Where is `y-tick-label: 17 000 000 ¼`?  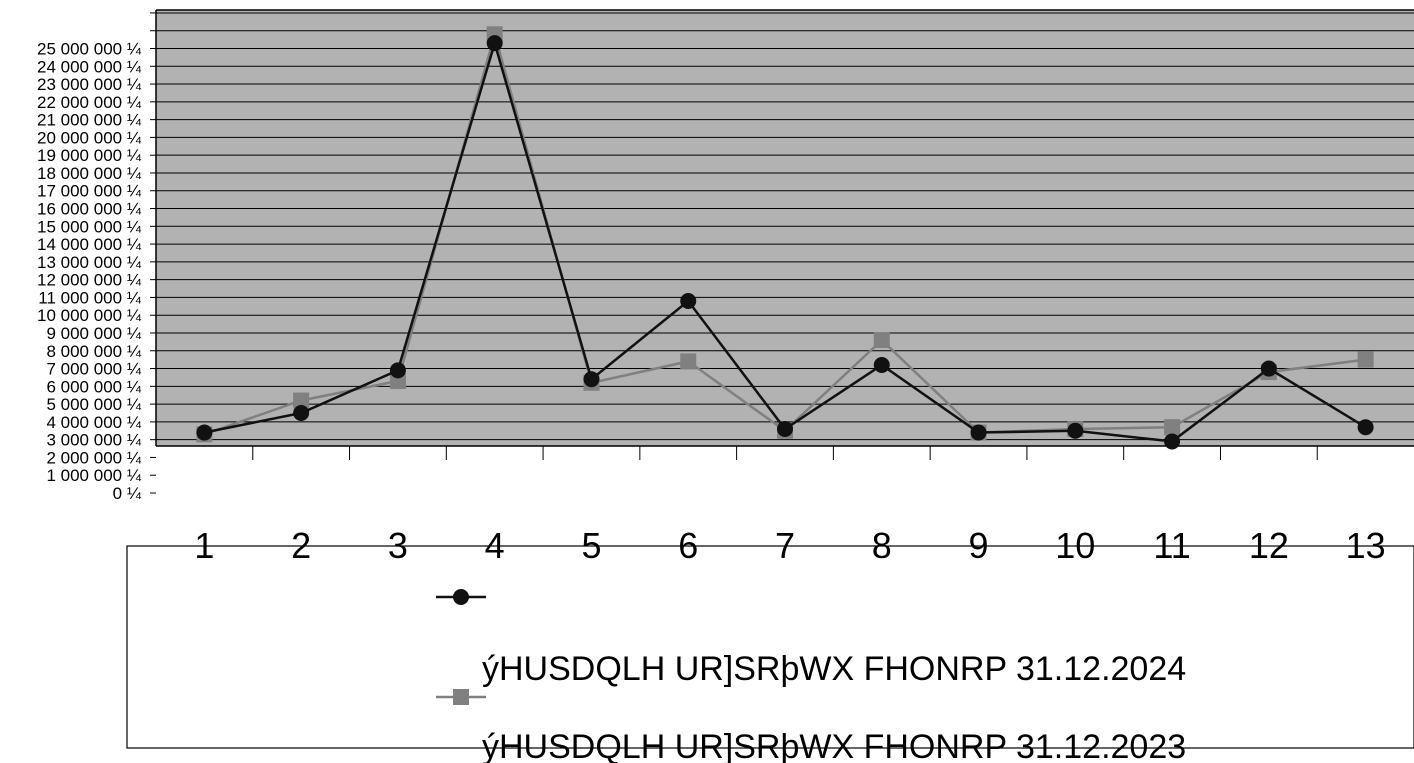 y-tick-label: 17 000 000 ¼ is located at coordinates (89, 191).